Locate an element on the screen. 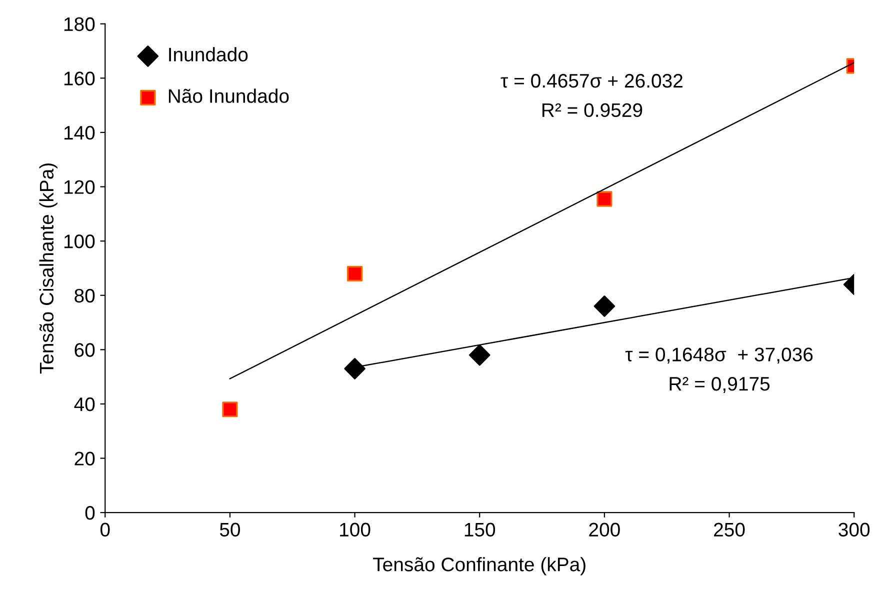 The image size is (876, 596). y-axis-title: Tensão Cisalhante (kPa) is located at coordinates (48, 268).